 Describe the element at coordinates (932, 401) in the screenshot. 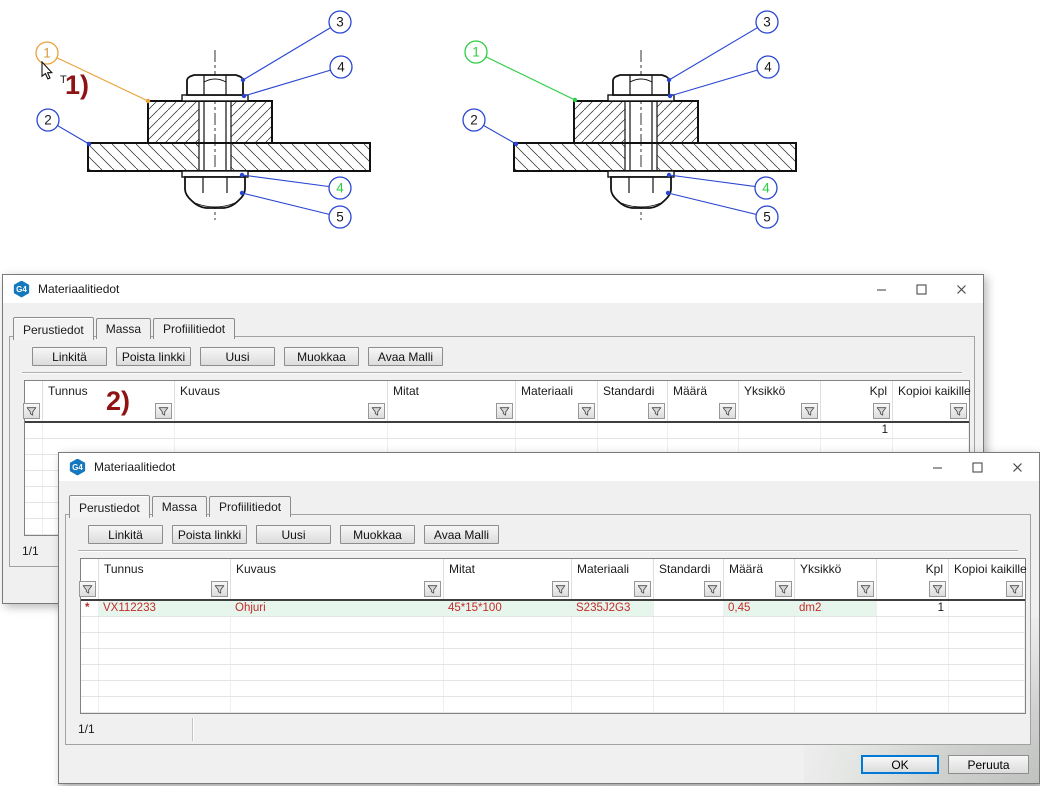

I see `column-header: Kopioi kaikille` at that location.